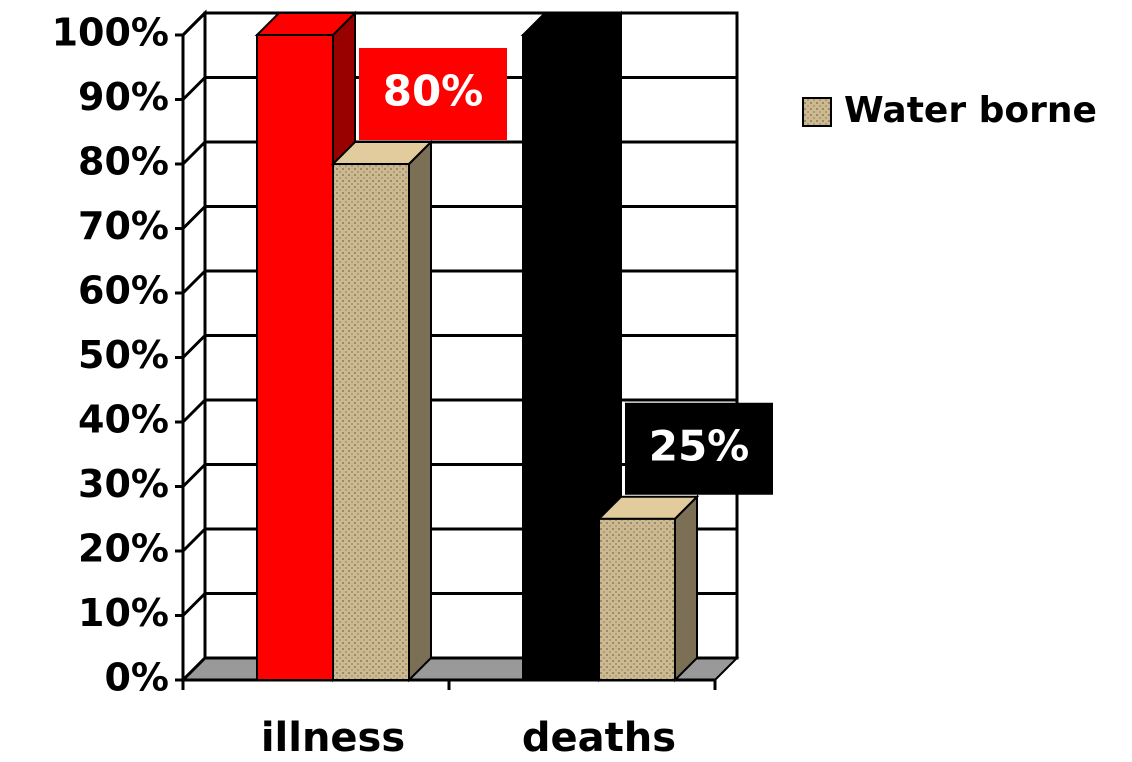  I want to click on y-tick-label: 10%, so click(123, 613).